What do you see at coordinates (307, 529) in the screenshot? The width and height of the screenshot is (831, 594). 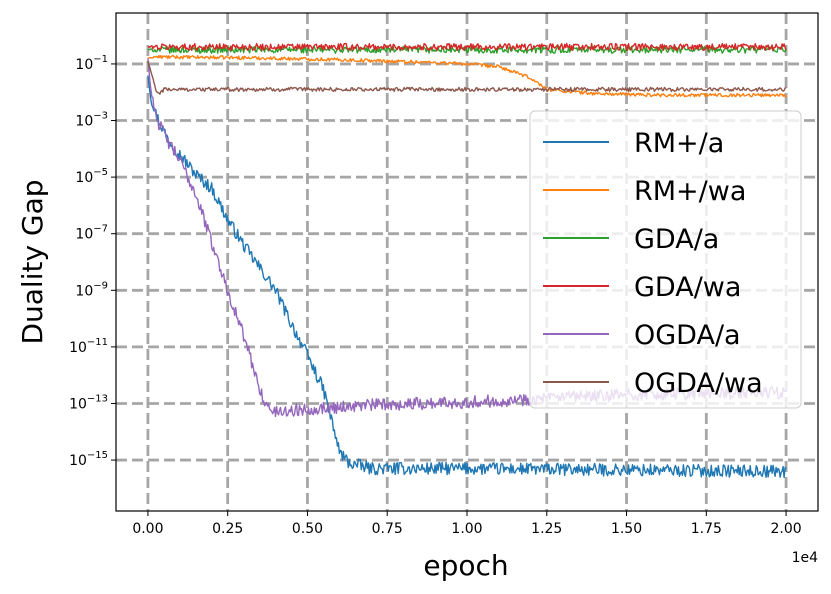 I see `x-tick-label: 0.50` at bounding box center [307, 529].